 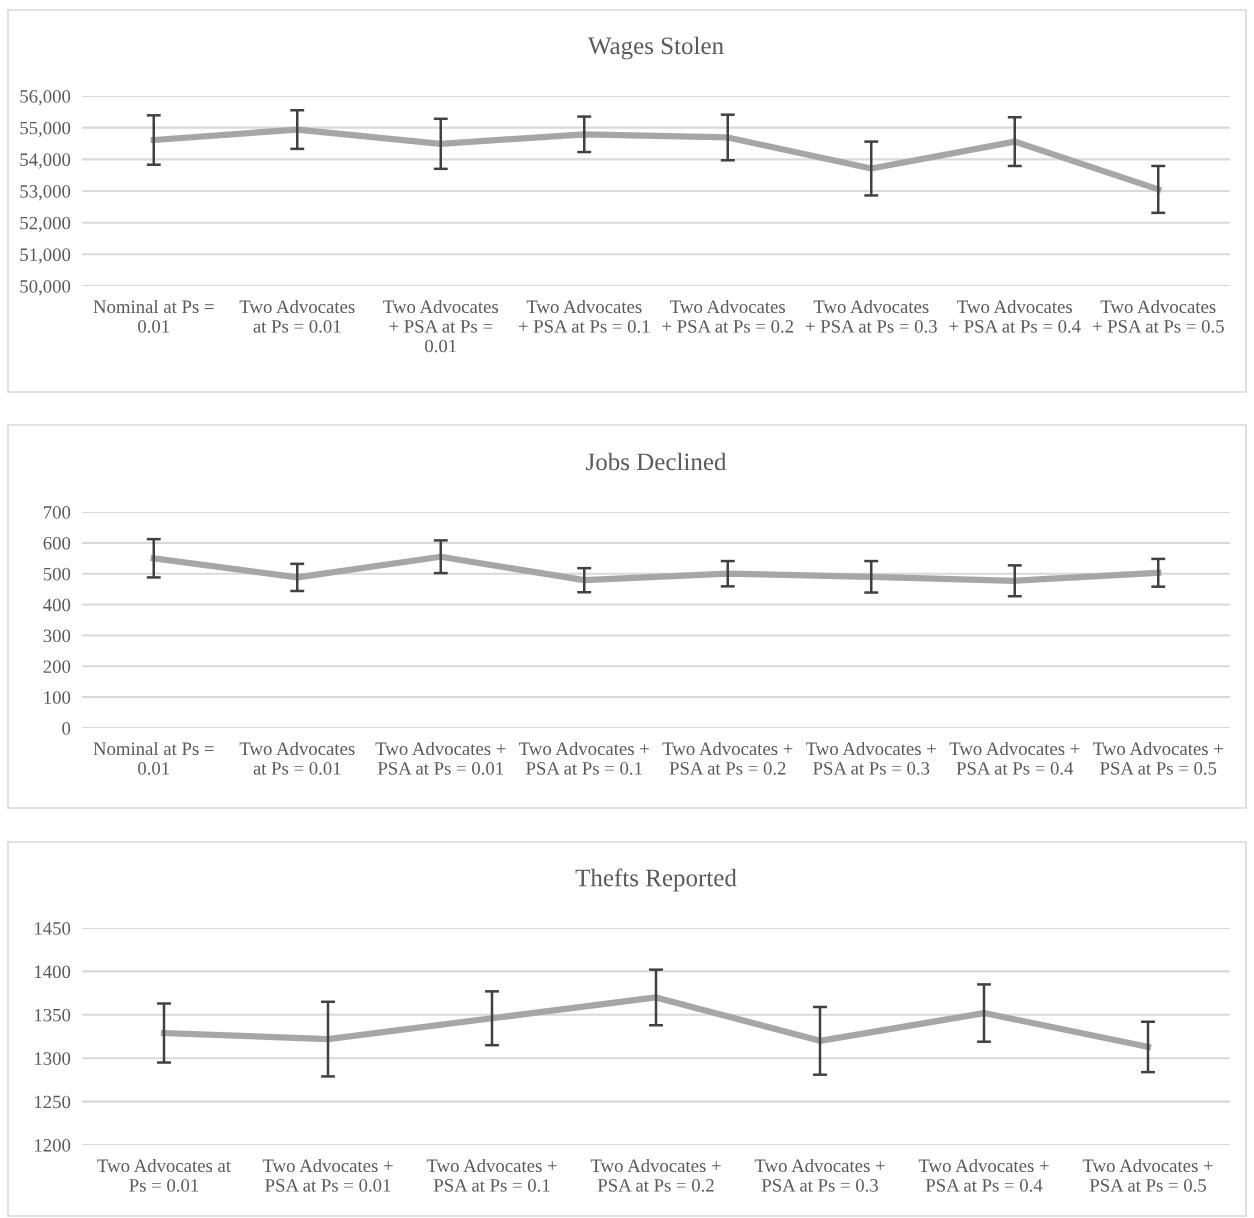 What do you see at coordinates (656, 880) in the screenshot?
I see `chart-title: Thefts Reported` at bounding box center [656, 880].